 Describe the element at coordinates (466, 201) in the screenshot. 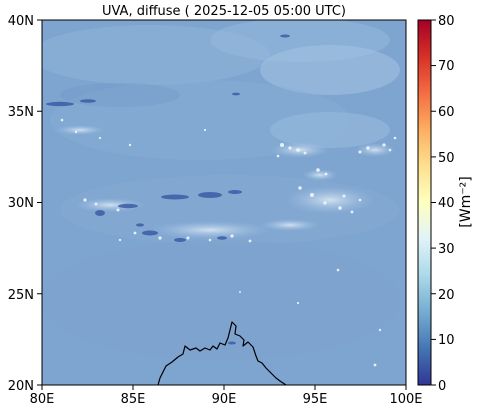

I see `colorbar-label: [Wm⁻²]` at that location.